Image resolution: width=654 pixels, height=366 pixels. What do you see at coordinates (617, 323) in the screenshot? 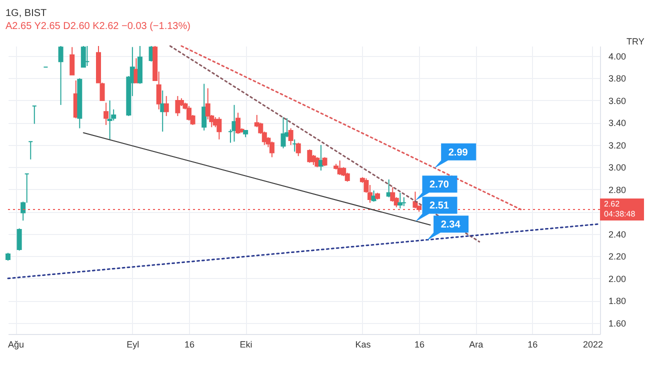
I see `y-tick-label: 1.60` at bounding box center [617, 323].